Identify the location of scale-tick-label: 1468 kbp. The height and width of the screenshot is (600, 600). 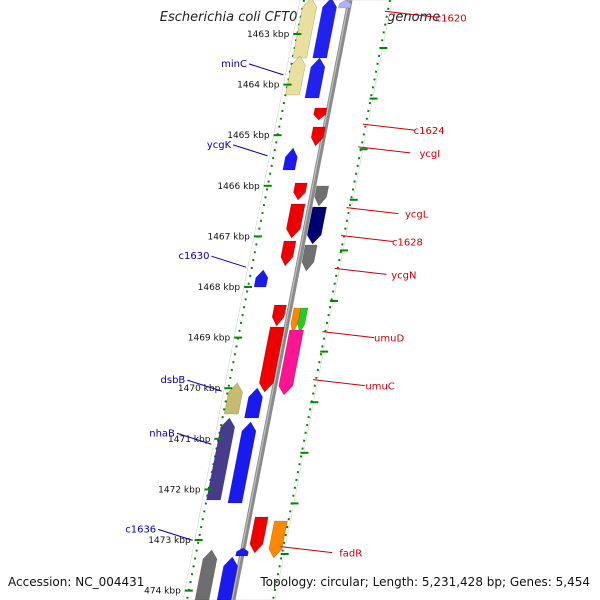
(219, 288).